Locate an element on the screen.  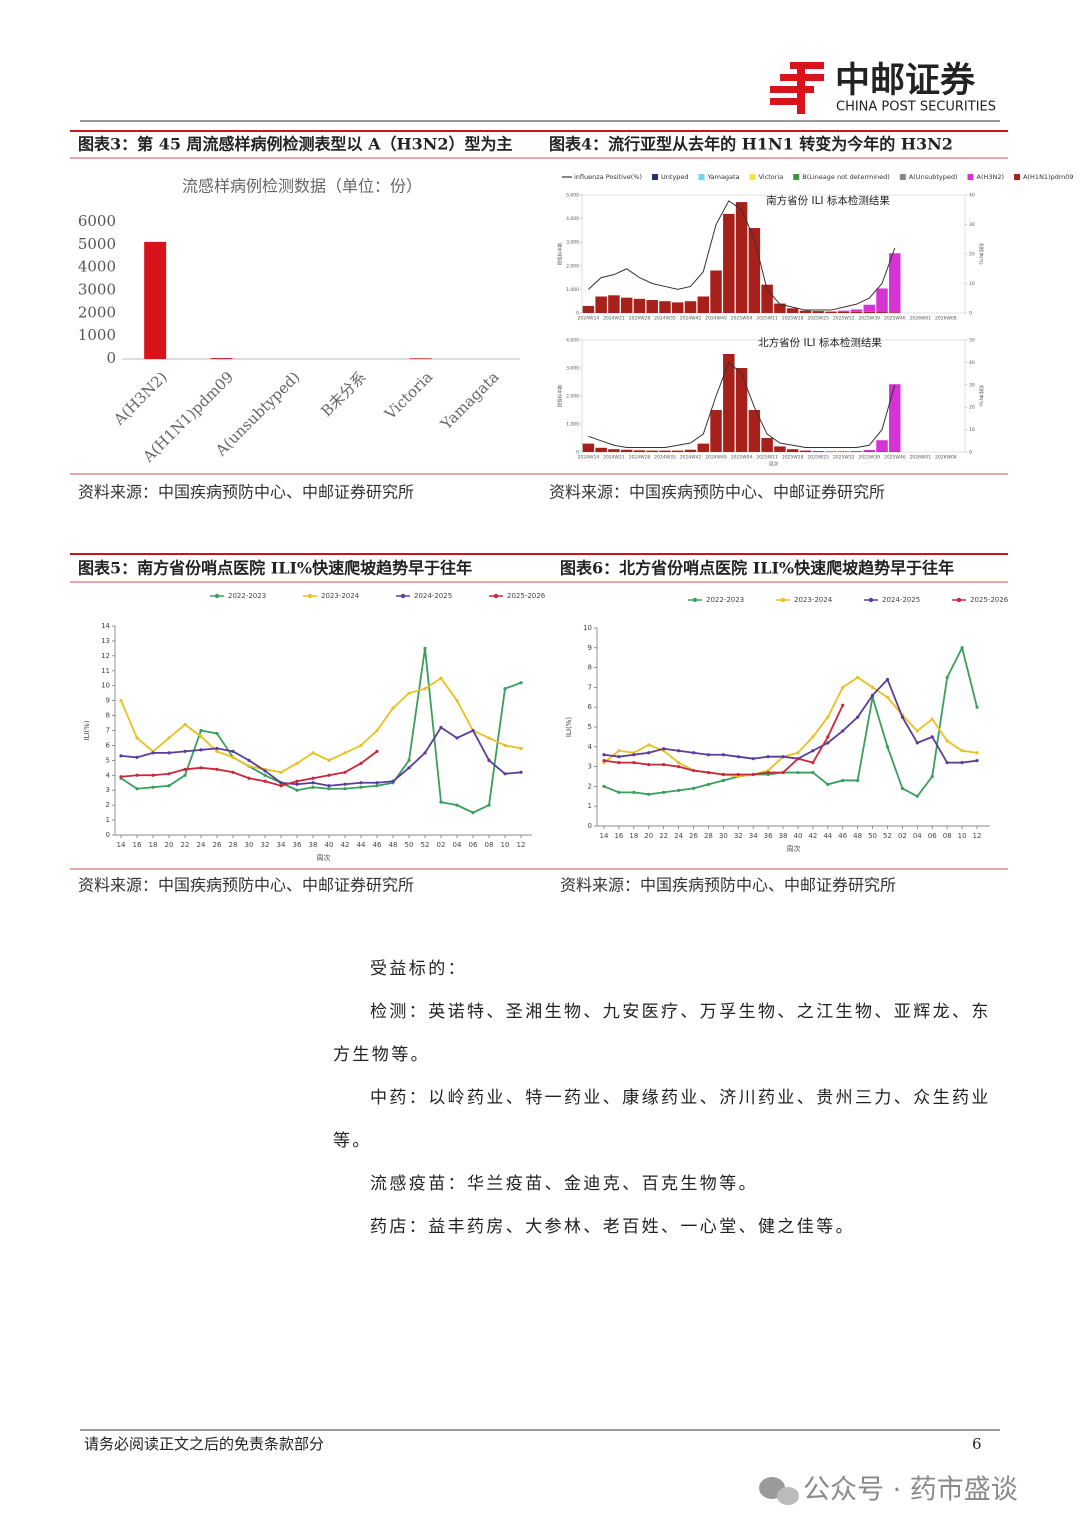
x-tick-label: 10 is located at coordinates (962, 836).